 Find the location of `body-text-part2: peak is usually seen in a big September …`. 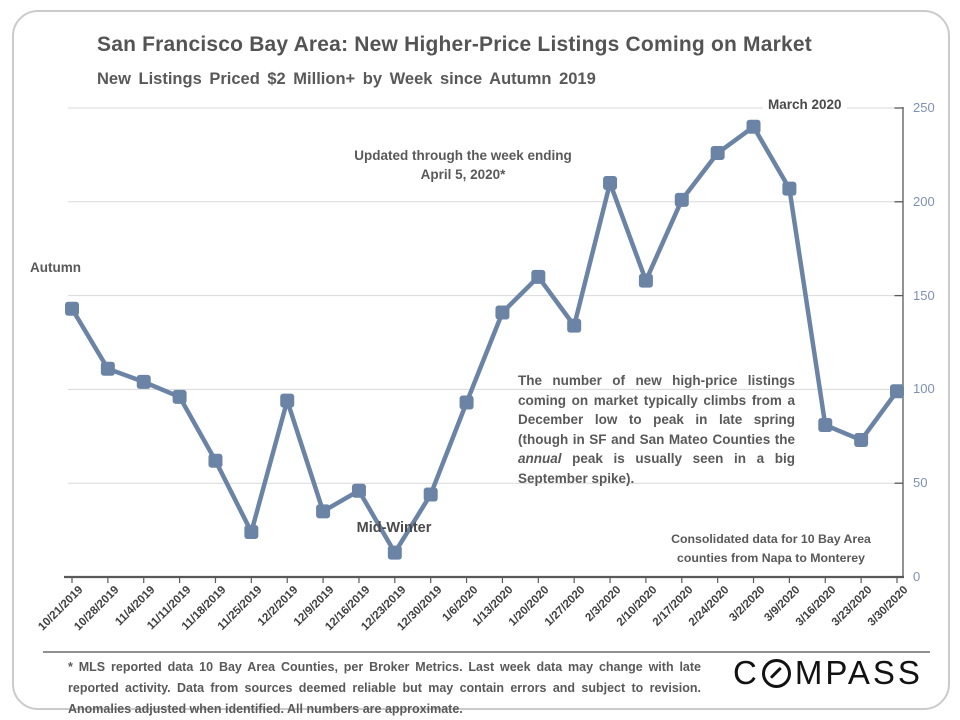

body-text-part2: peak is usually seen in a big September … is located at coordinates (656, 468).